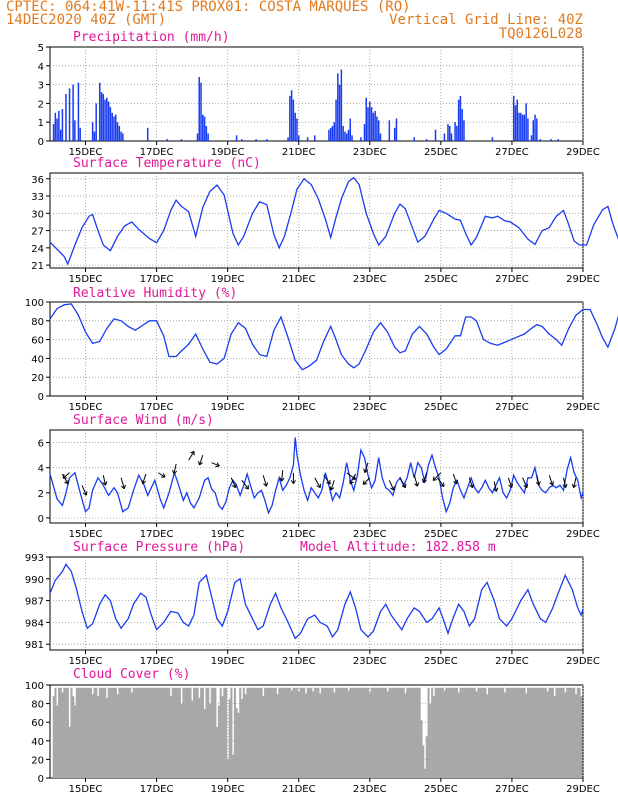  Describe the element at coordinates (159, 547) in the screenshot. I see `pressure-title: Surface Pressure (hPa)` at that location.